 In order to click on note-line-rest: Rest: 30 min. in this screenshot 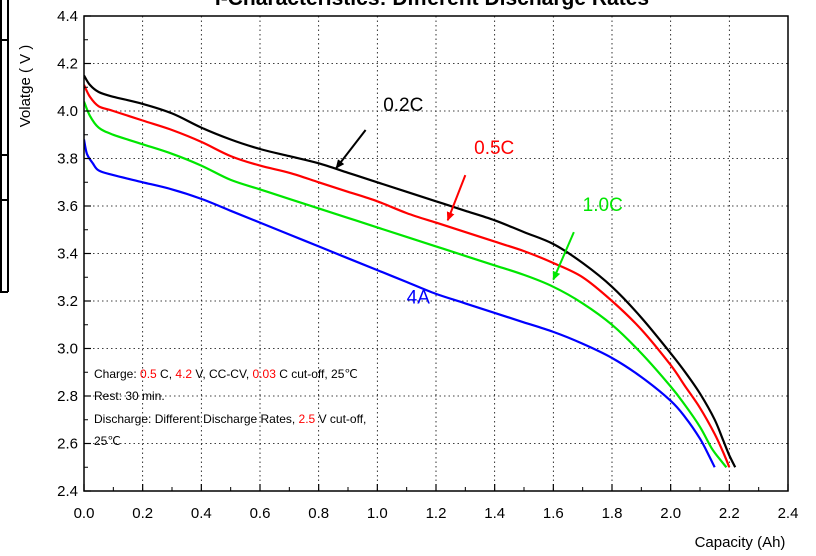, I will do `click(129, 396)`.